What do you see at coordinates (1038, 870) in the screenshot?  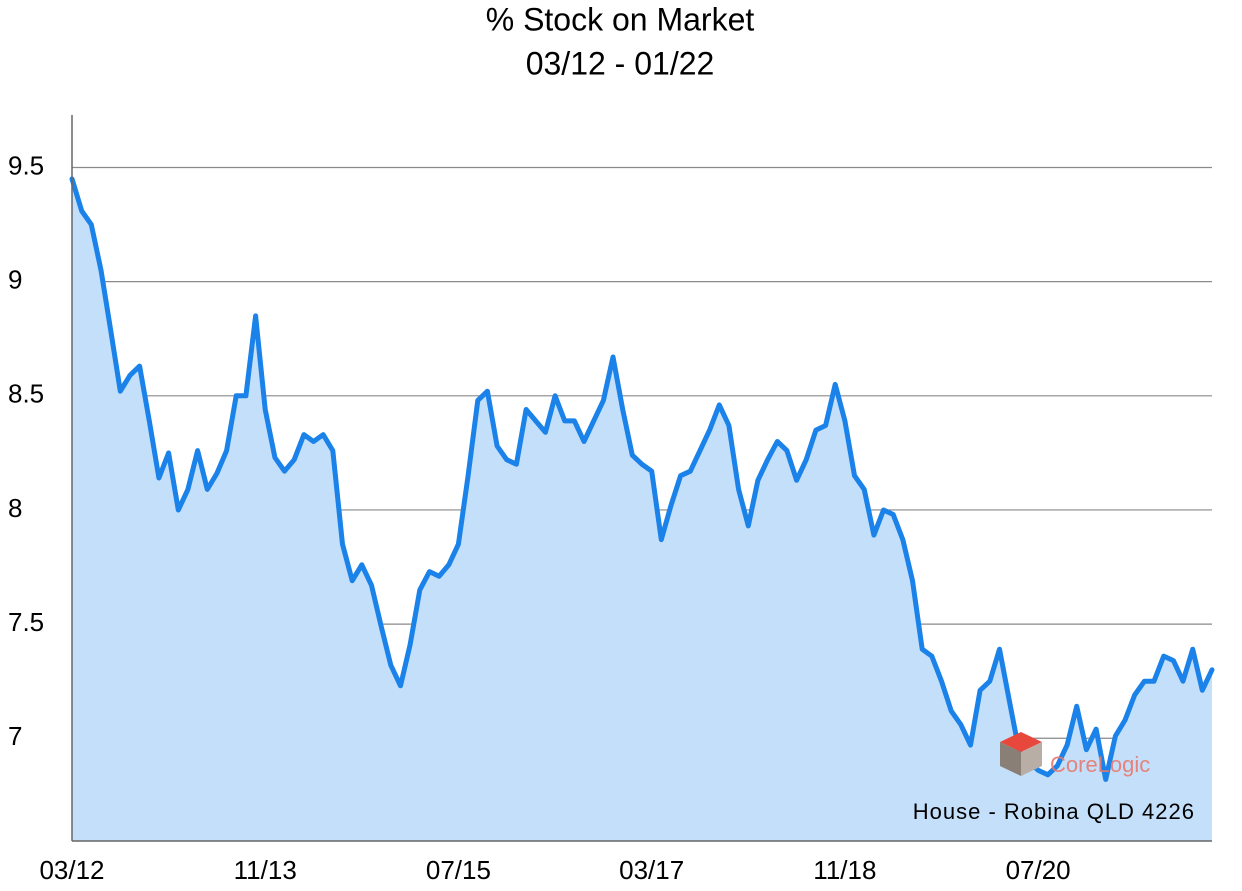 I see `x-tick-label: 07/20` at bounding box center [1038, 870].